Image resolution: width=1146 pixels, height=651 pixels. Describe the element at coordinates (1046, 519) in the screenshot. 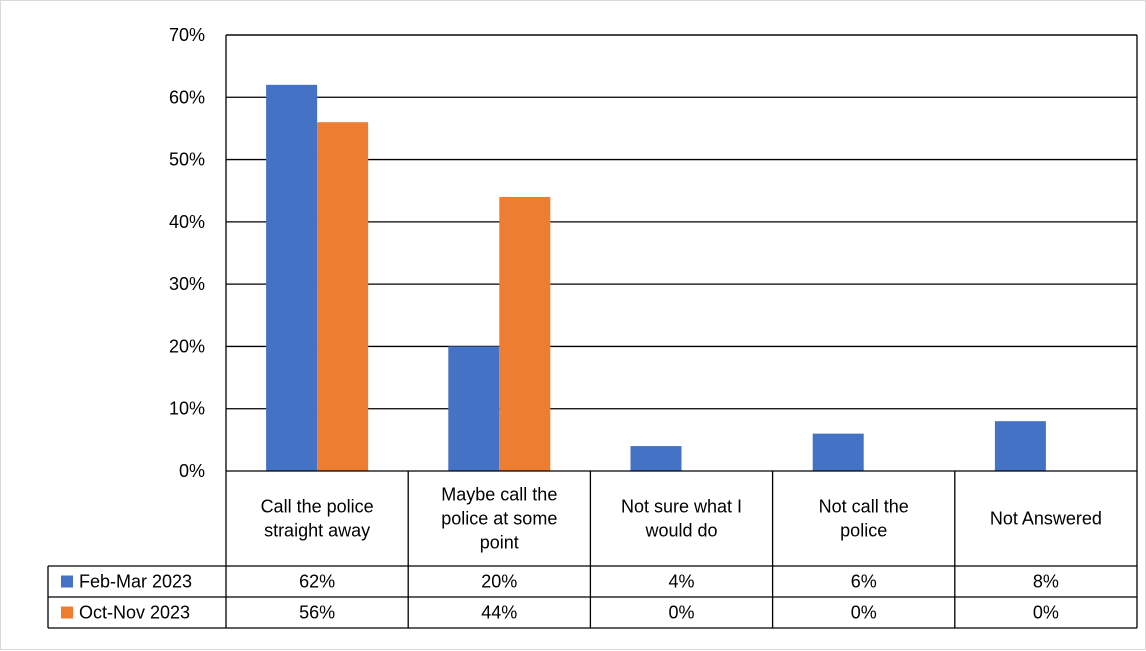

I see `category-label: Not Answered` at that location.